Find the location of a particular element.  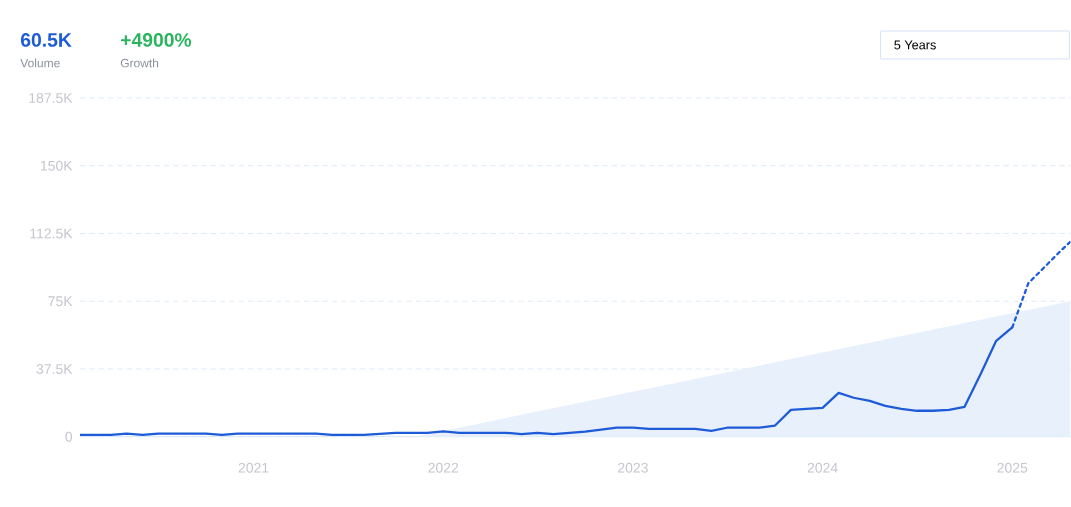

x-tick-label: 2025 is located at coordinates (1012, 467).